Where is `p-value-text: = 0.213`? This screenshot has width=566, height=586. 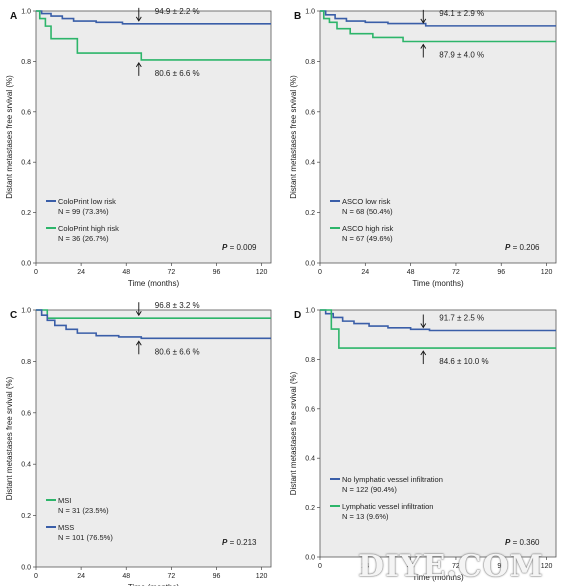
p-value-text: = 0.213 is located at coordinates (242, 542).